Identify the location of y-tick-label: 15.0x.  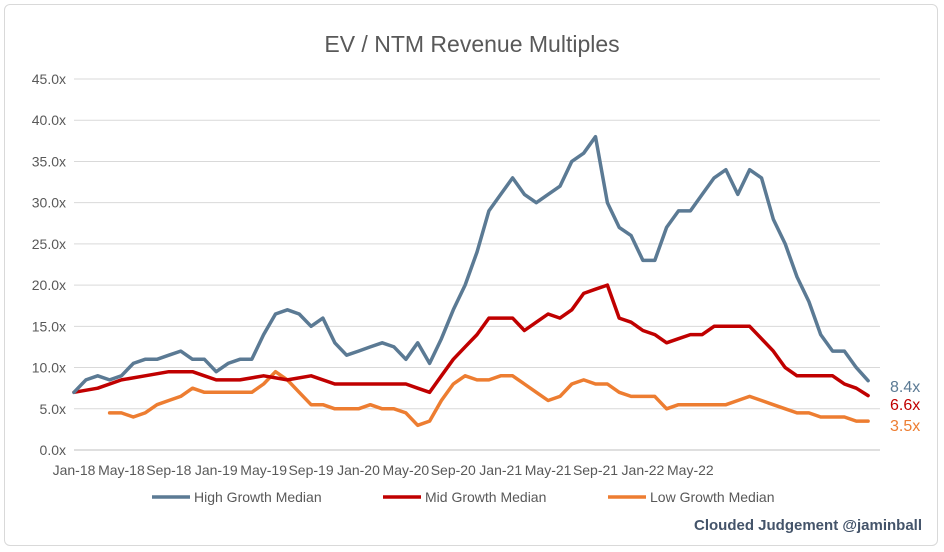
(49, 326).